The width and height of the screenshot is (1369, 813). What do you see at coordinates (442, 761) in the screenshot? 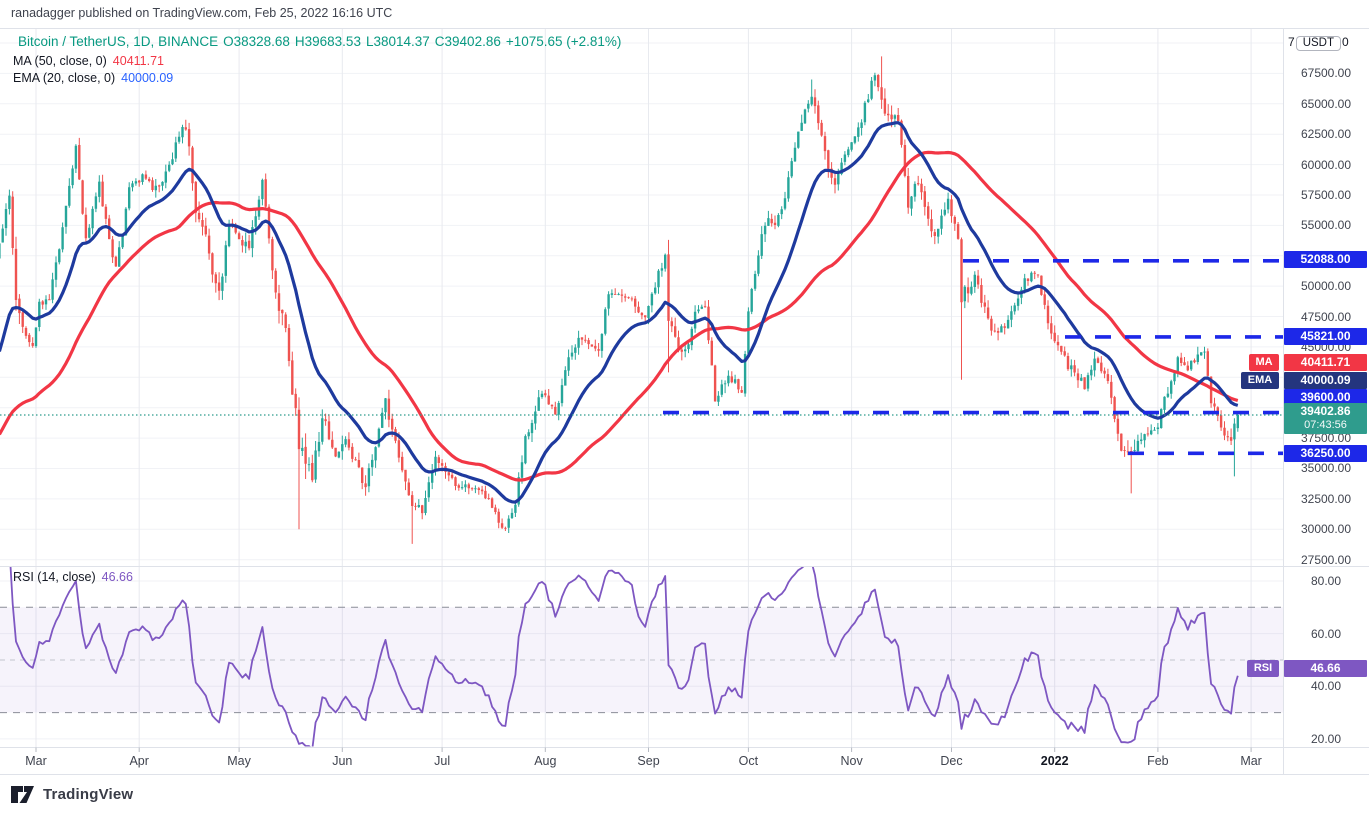
I see `time-tick-label: Jul` at bounding box center [442, 761].